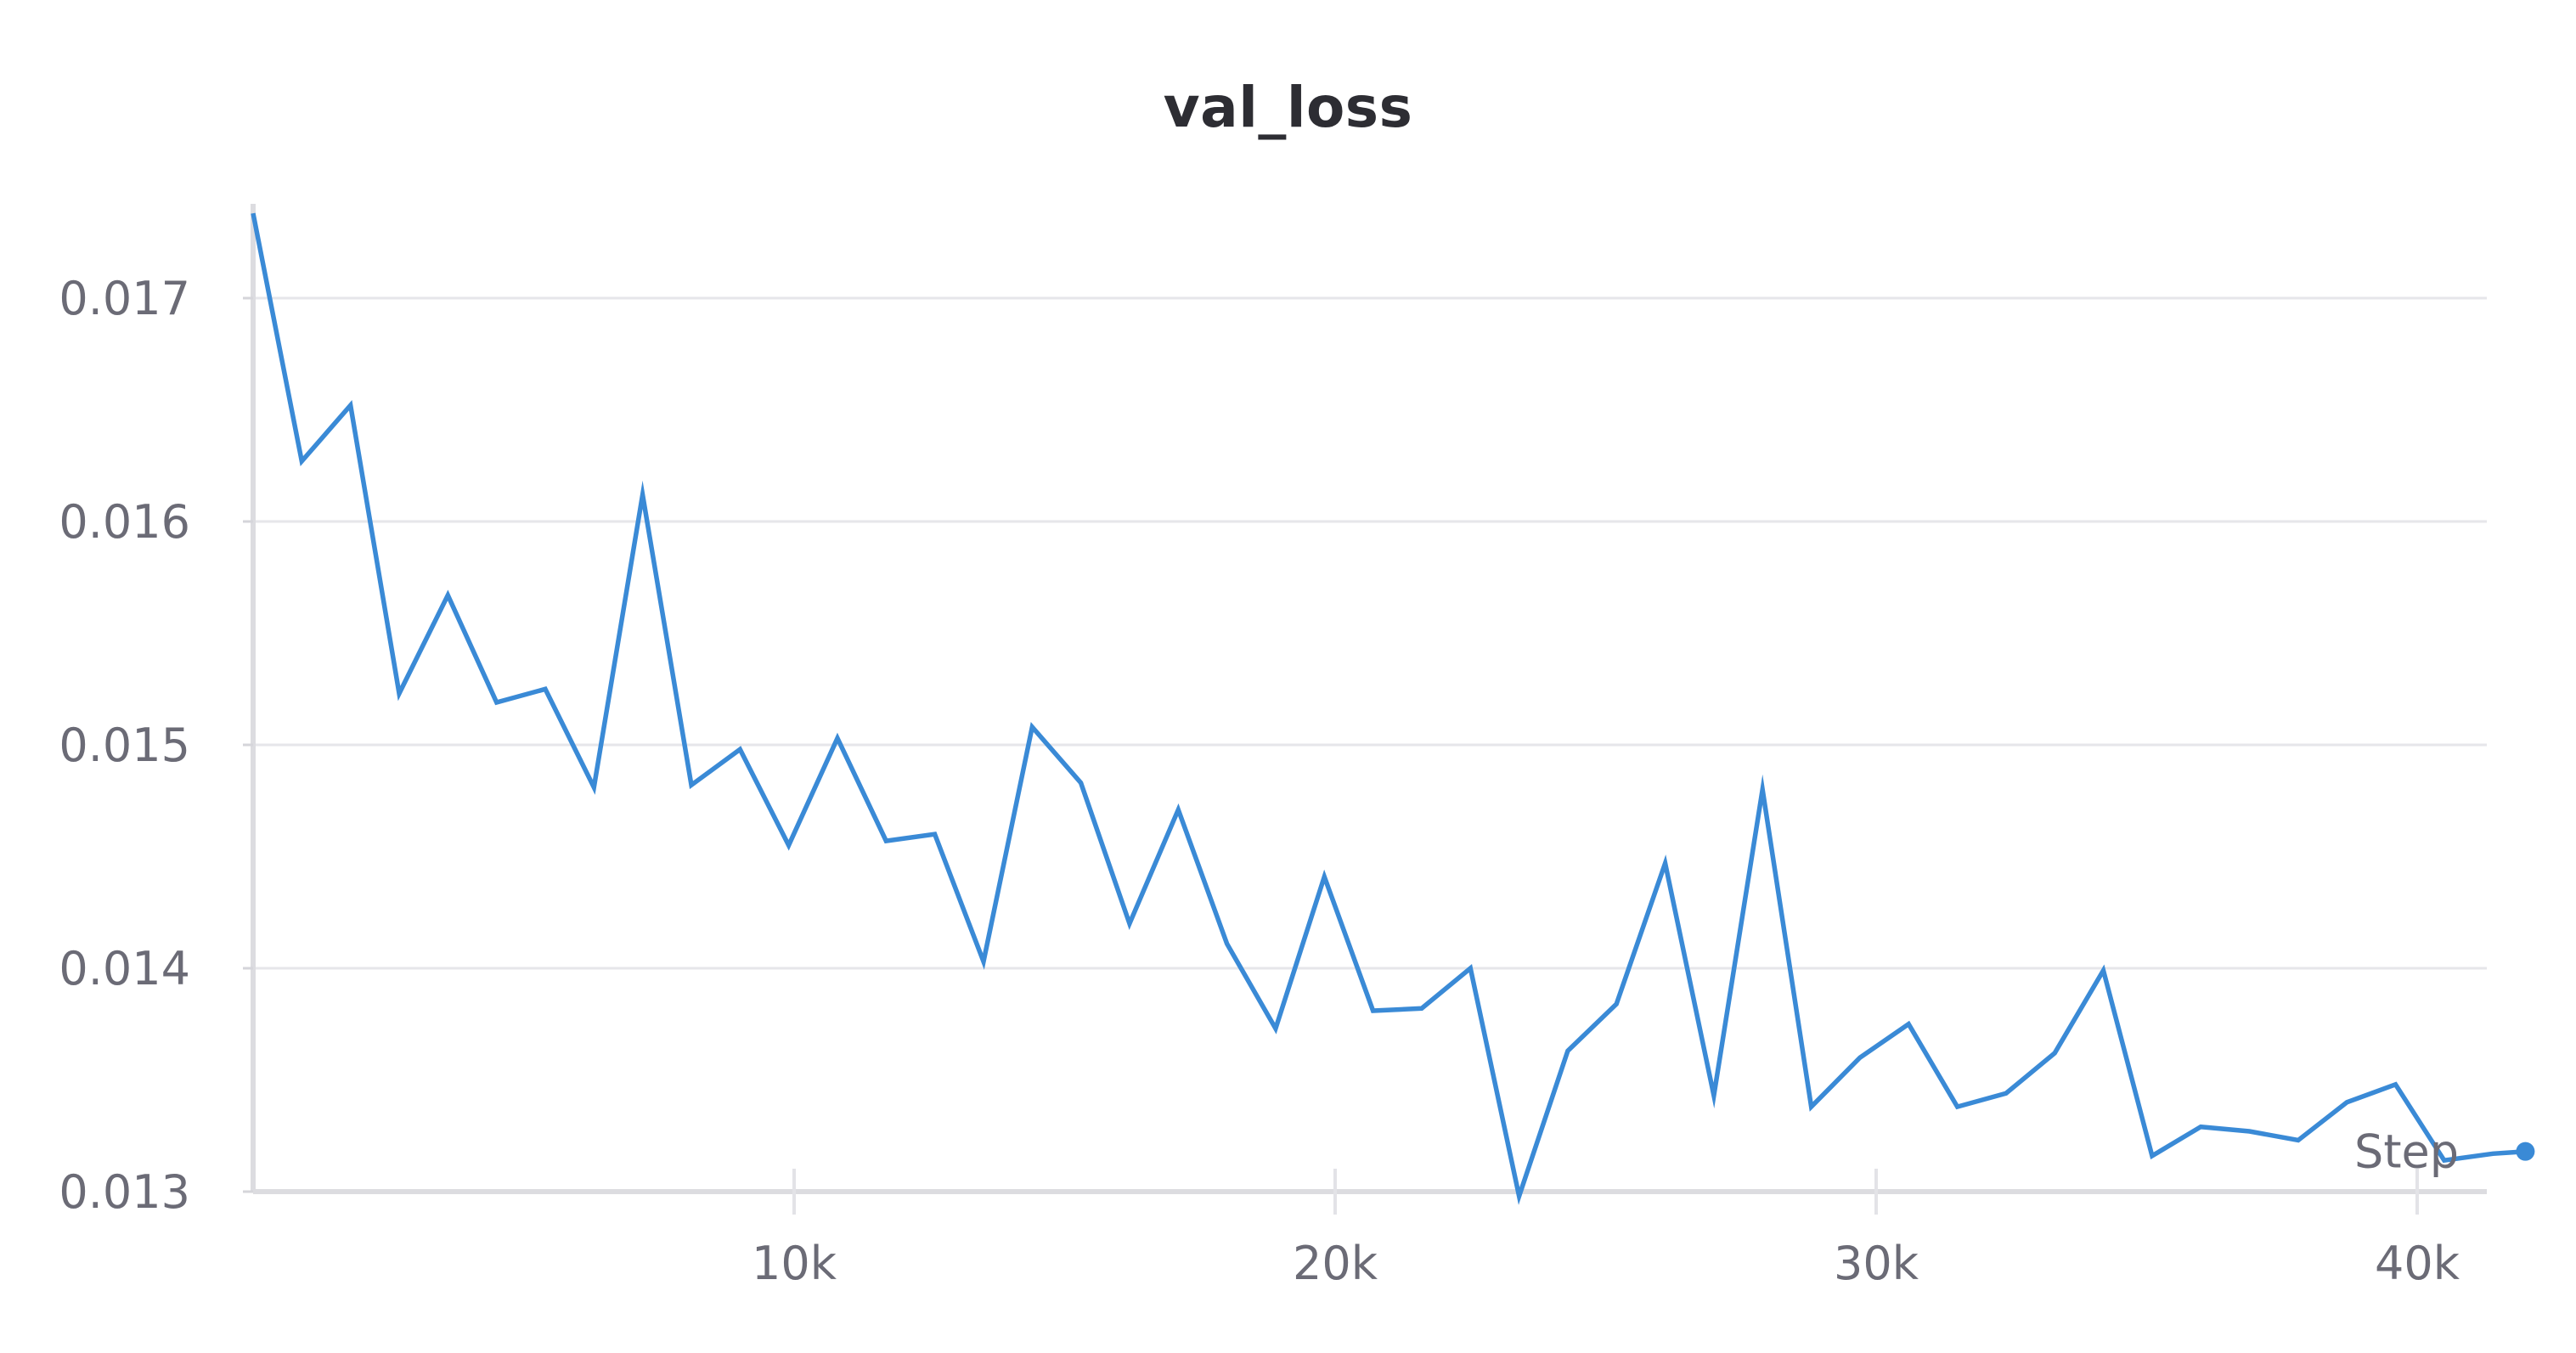 The height and width of the screenshot is (1353, 2576). What do you see at coordinates (124, 969) in the screenshot?
I see `y-tick-label: 0.014` at bounding box center [124, 969].